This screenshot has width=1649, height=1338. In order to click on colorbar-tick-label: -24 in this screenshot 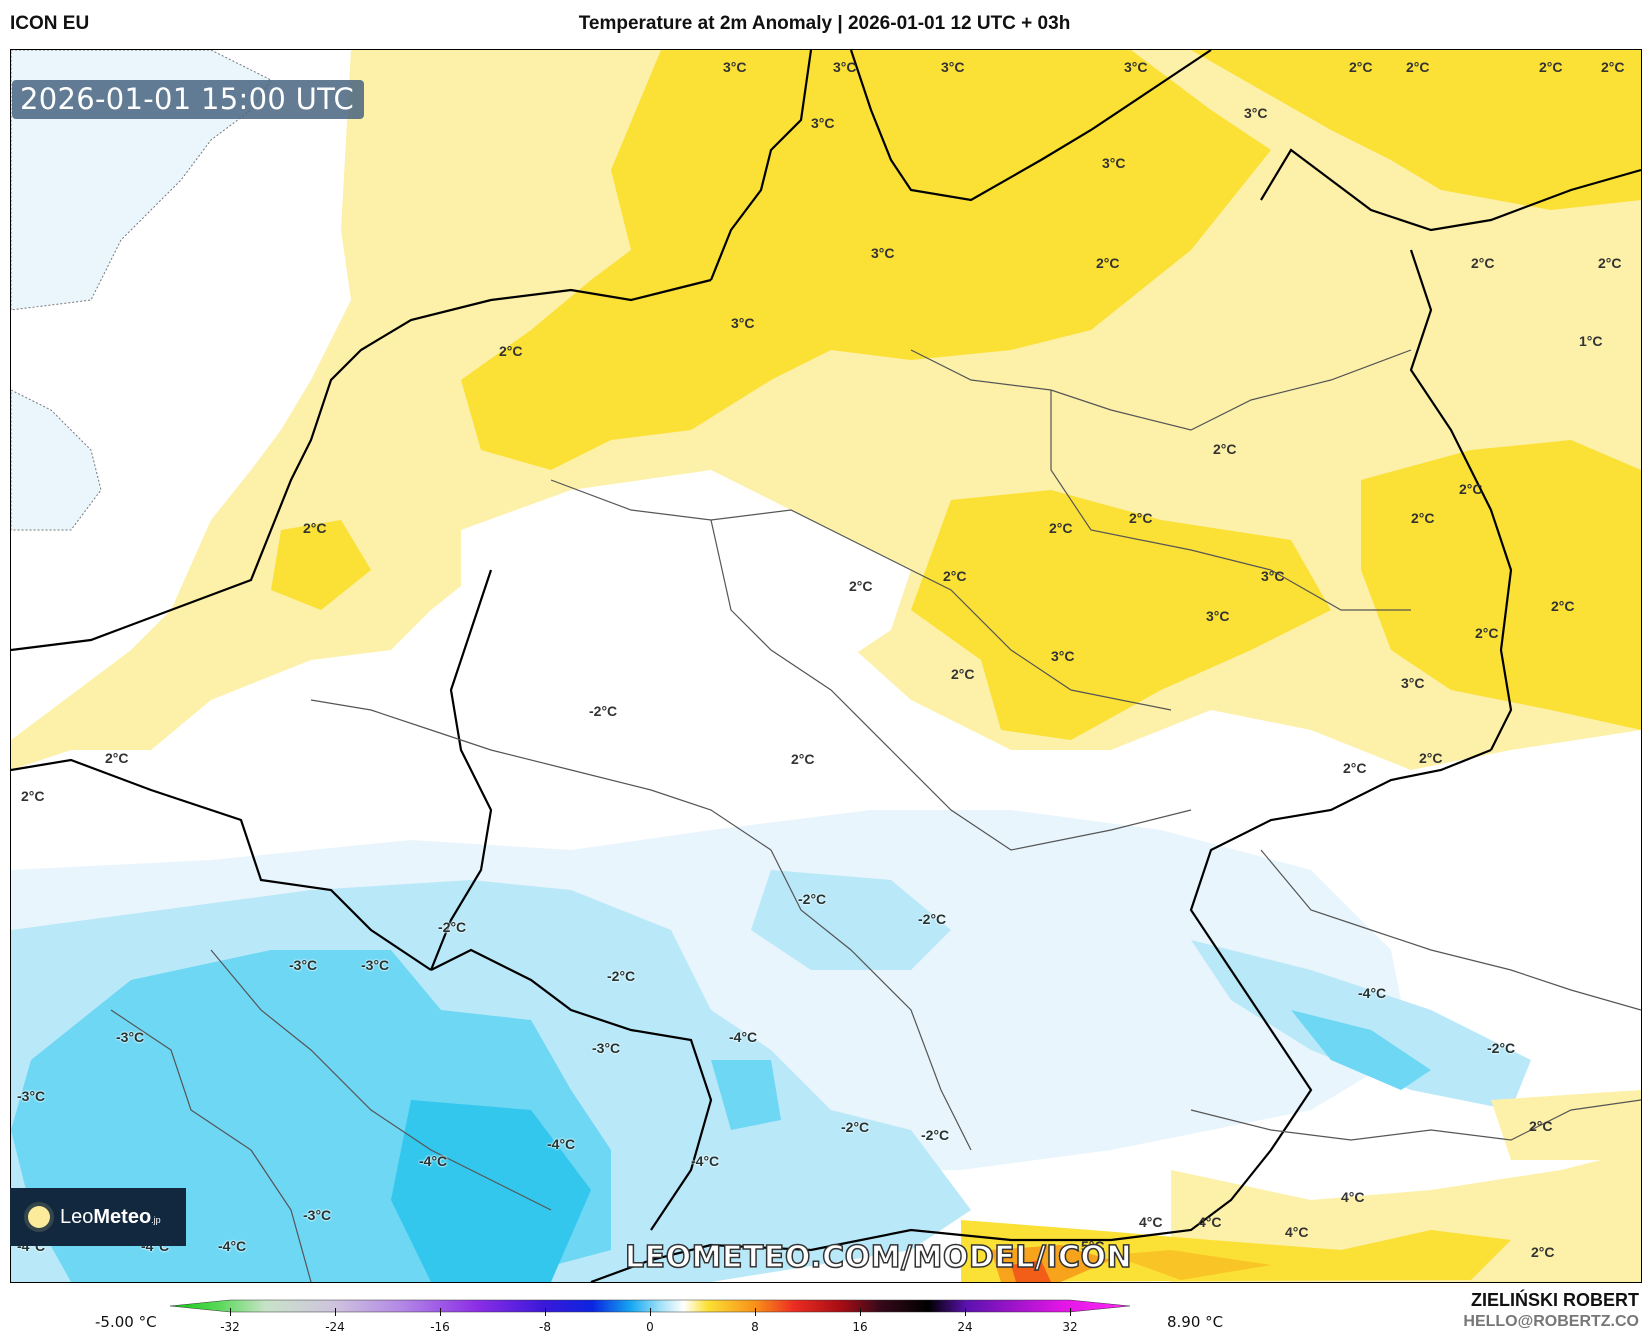, I will do `click(335, 1327)`.